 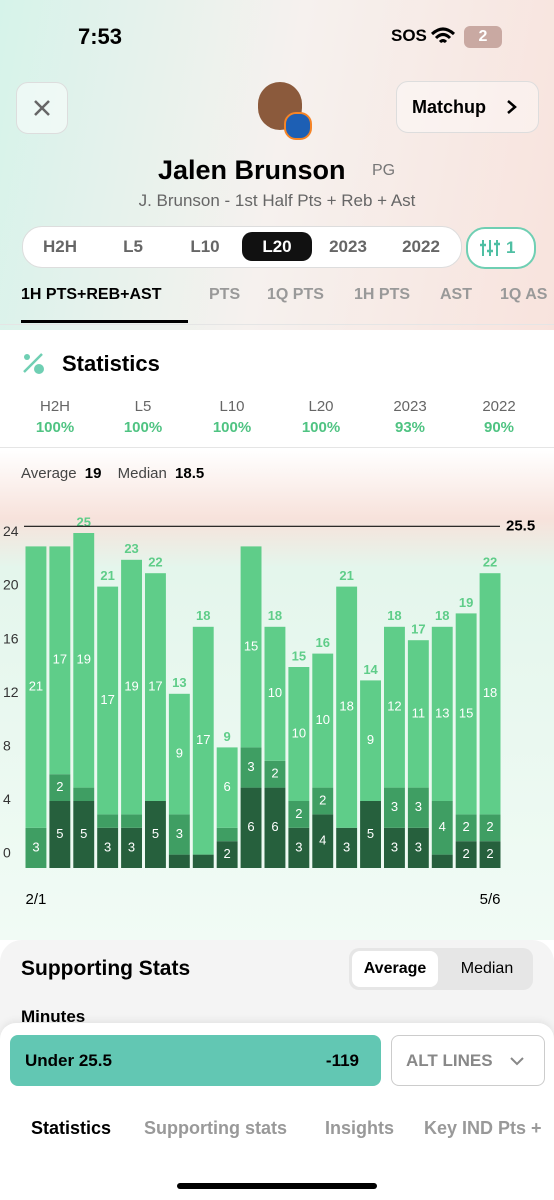 What do you see at coordinates (442, 826) in the screenshot?
I see `segment-label: 4` at bounding box center [442, 826].